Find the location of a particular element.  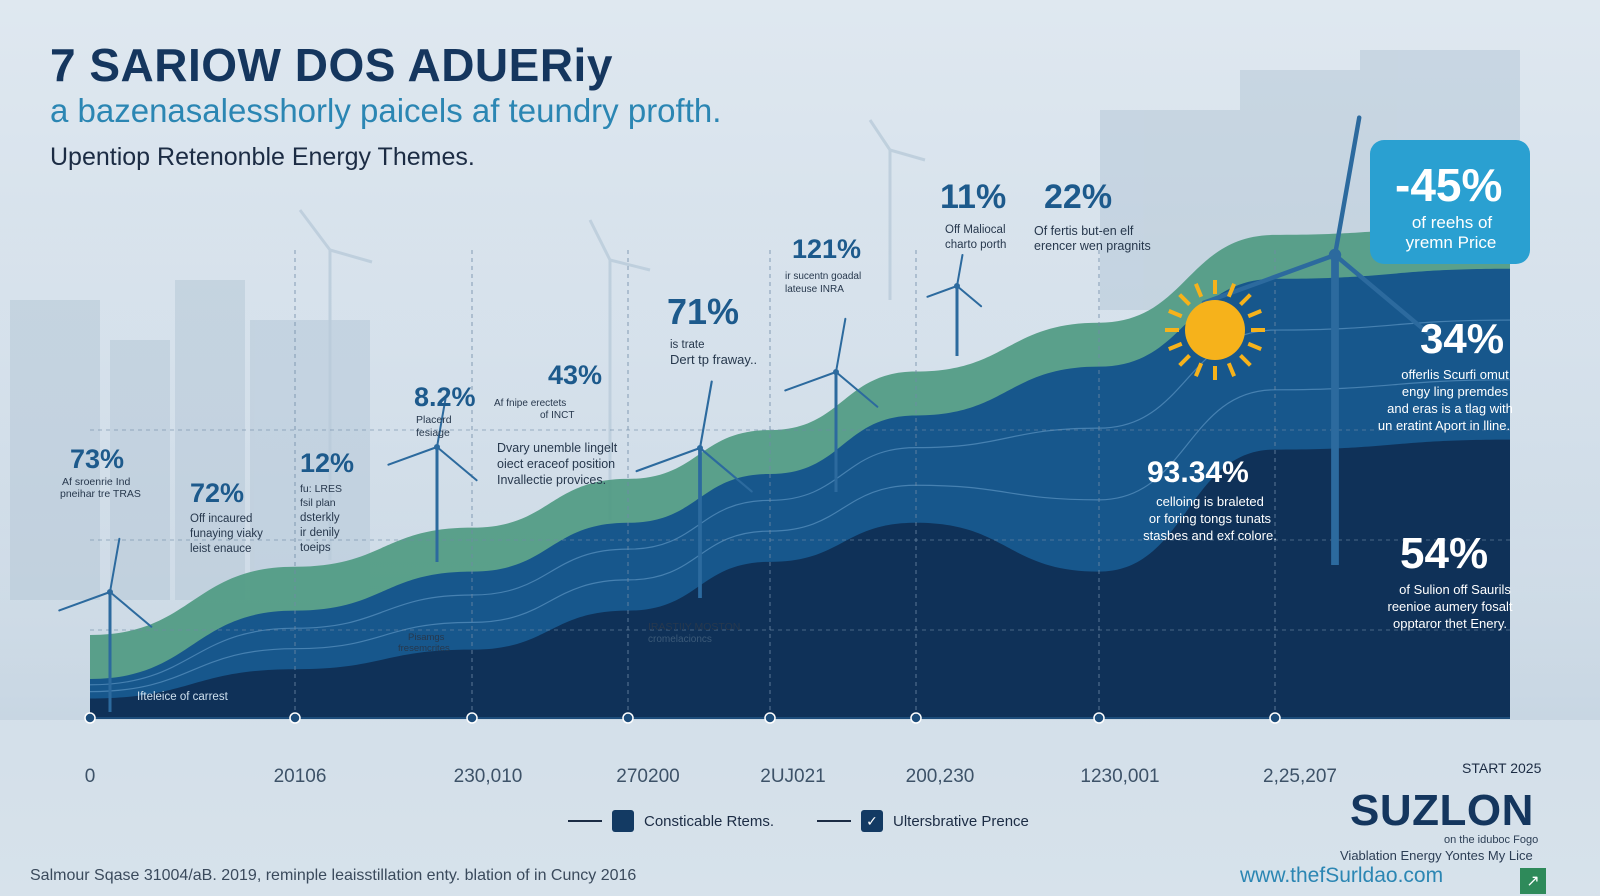

annotation-caption-2a: Off incaured is located at coordinates (221, 519).